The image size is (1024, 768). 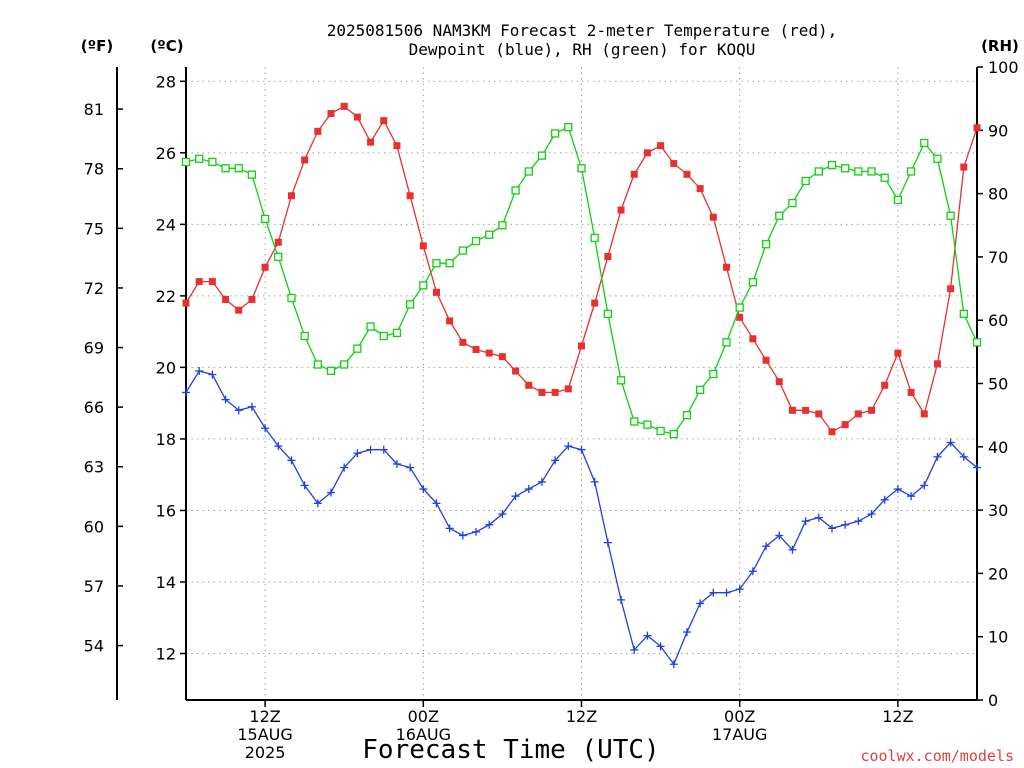 What do you see at coordinates (998, 510) in the screenshot?
I see `rh-tick-label: 30` at bounding box center [998, 510].